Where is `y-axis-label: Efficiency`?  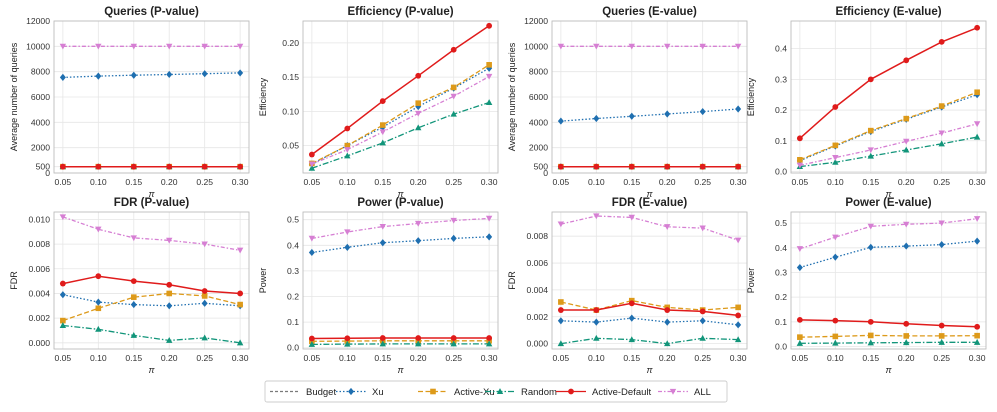 y-axis-label: Efficiency is located at coordinates (751, 96).